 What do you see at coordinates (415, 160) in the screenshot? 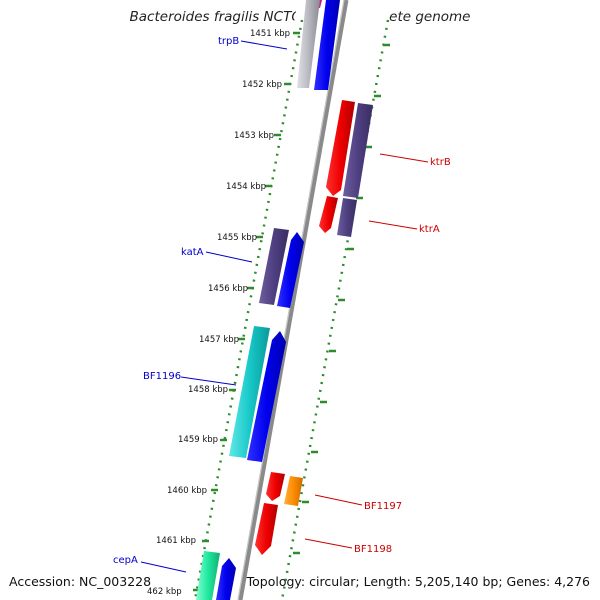
I see `gene-label-ktrB: ktrB` at bounding box center [415, 160].